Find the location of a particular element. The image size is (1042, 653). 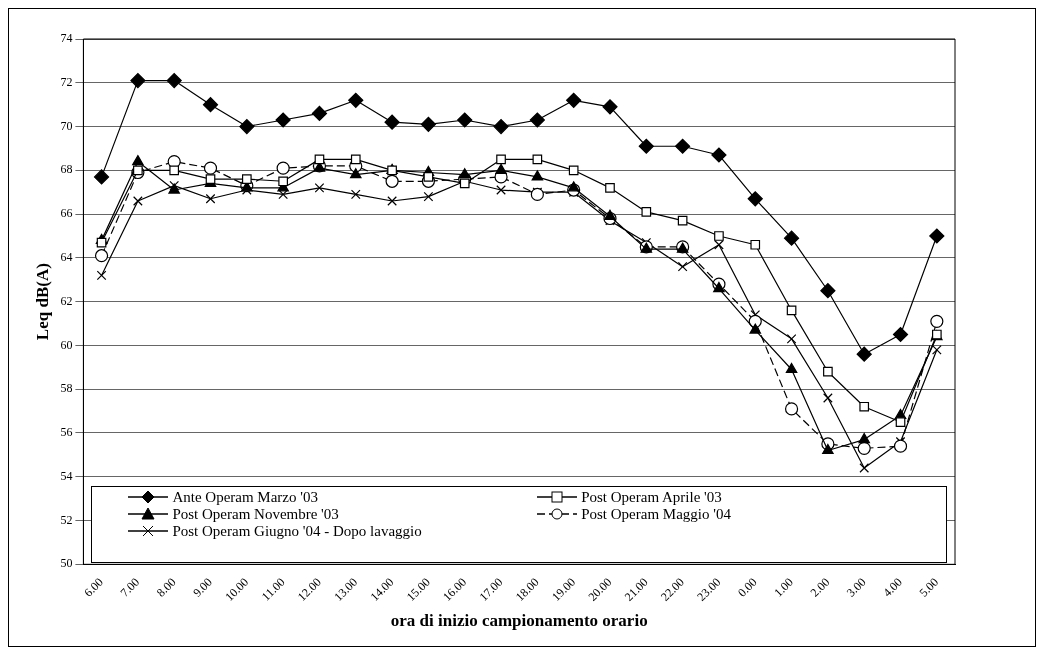

y-tick-label: 64 is located at coordinates (66, 257).